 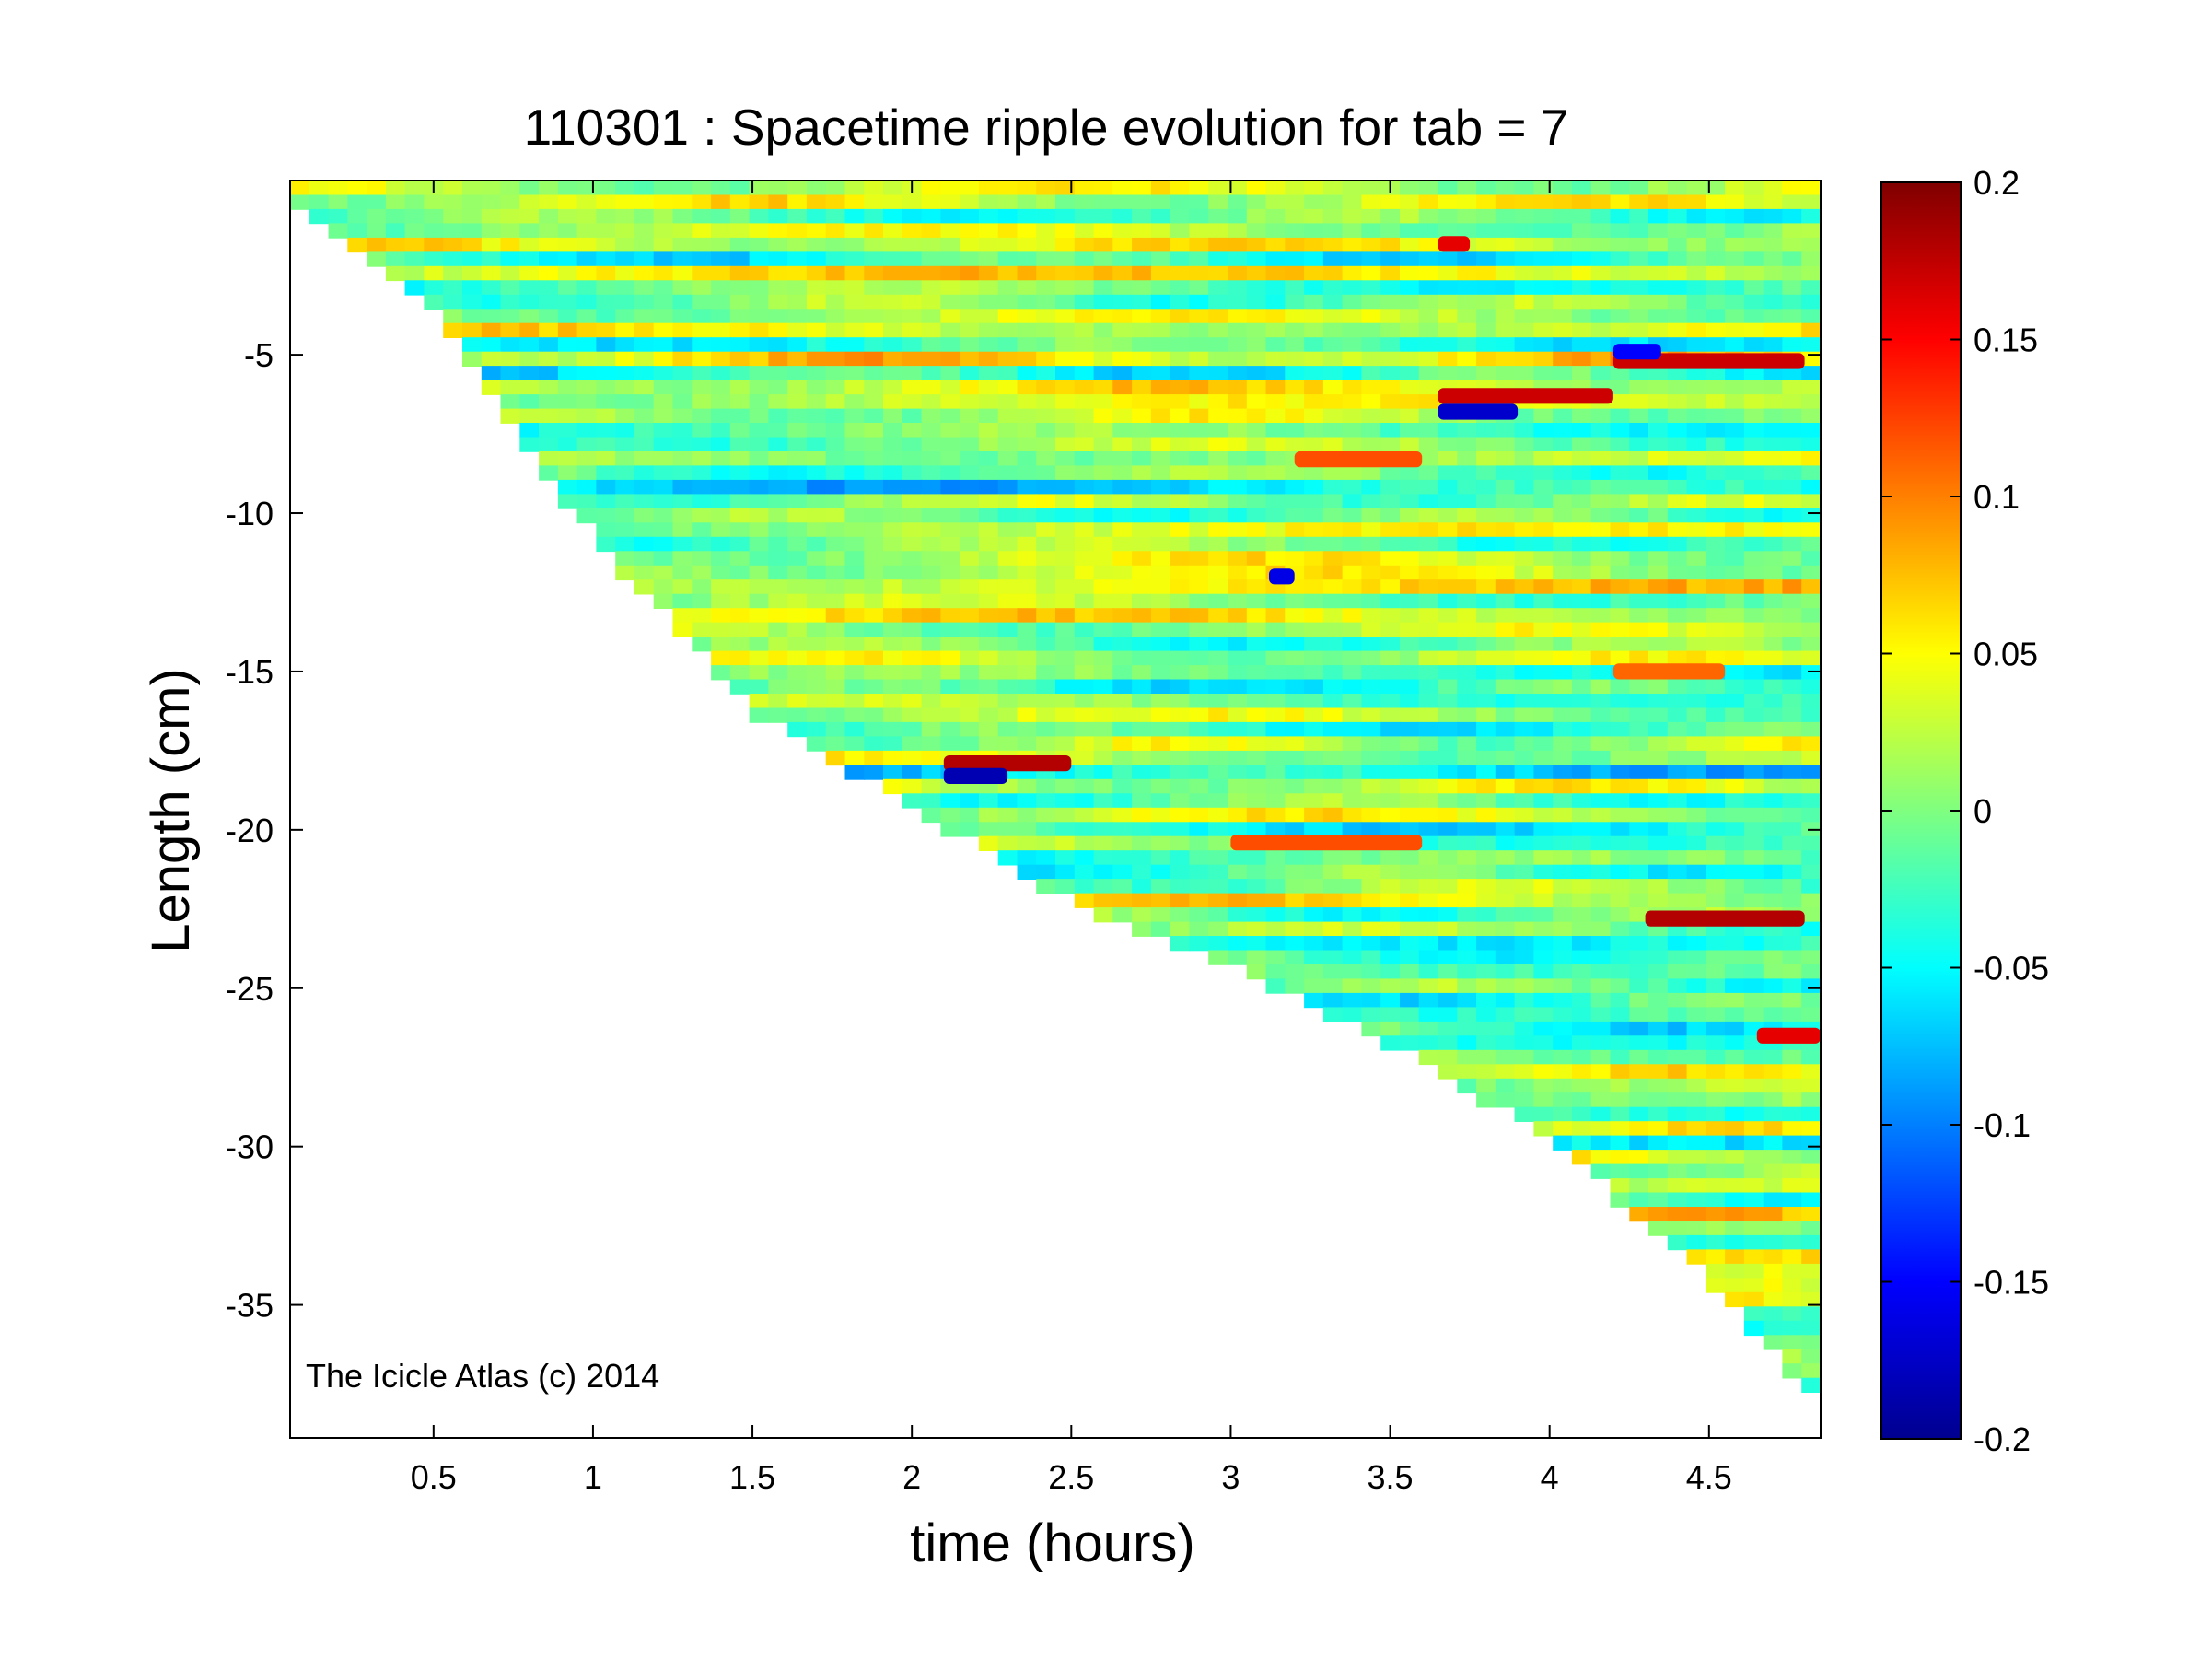 I want to click on copyright-annotation: The Icicle Atlas (c) 2014, so click(x=482, y=1376).